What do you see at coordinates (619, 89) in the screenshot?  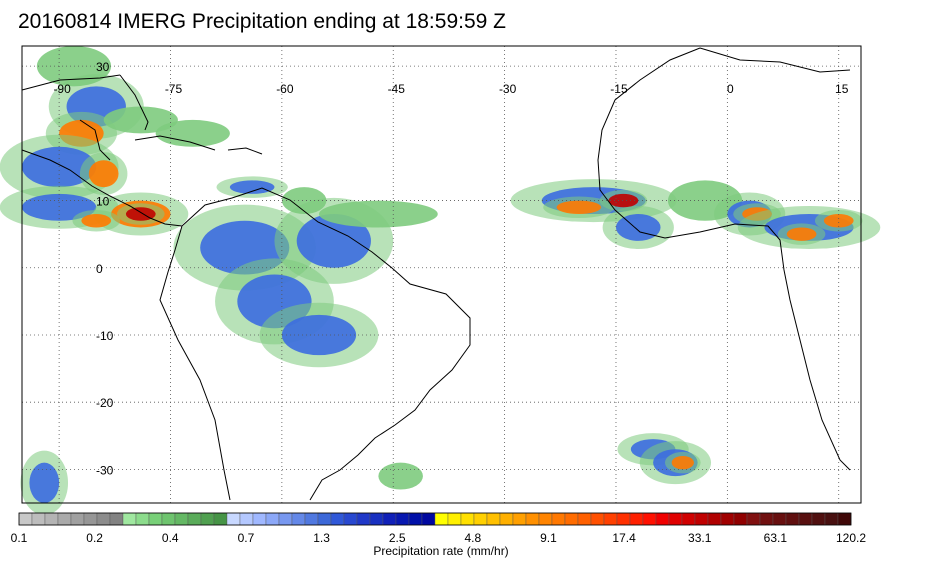 I see `lon-tick-label: -15` at bounding box center [619, 89].